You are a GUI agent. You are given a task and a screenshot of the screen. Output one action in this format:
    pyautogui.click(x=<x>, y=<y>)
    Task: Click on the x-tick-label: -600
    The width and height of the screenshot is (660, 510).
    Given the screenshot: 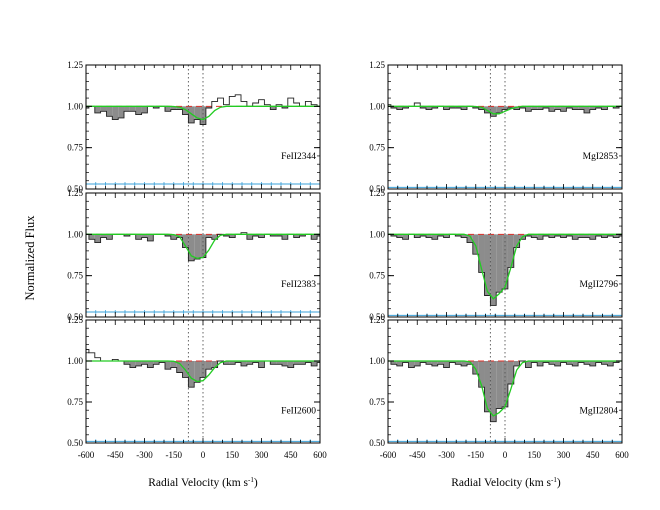 What is the action you would take?
    pyautogui.click(x=388, y=455)
    